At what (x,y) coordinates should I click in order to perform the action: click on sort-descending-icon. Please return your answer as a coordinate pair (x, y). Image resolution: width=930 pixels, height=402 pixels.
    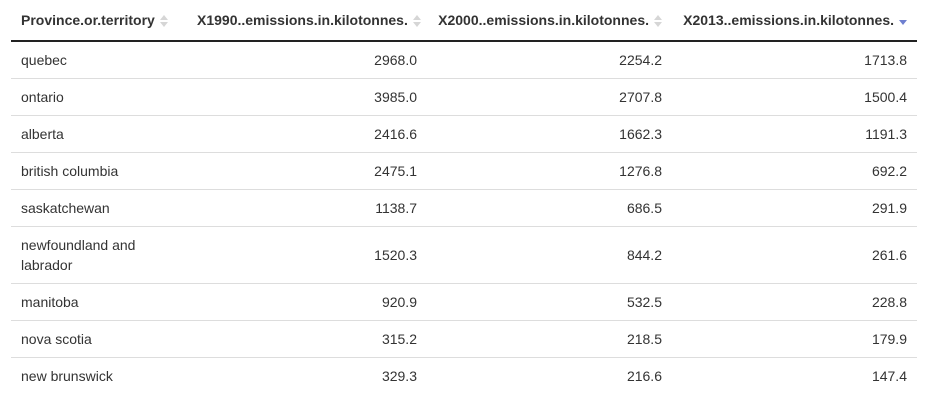
    Looking at the image, I should click on (902, 21).